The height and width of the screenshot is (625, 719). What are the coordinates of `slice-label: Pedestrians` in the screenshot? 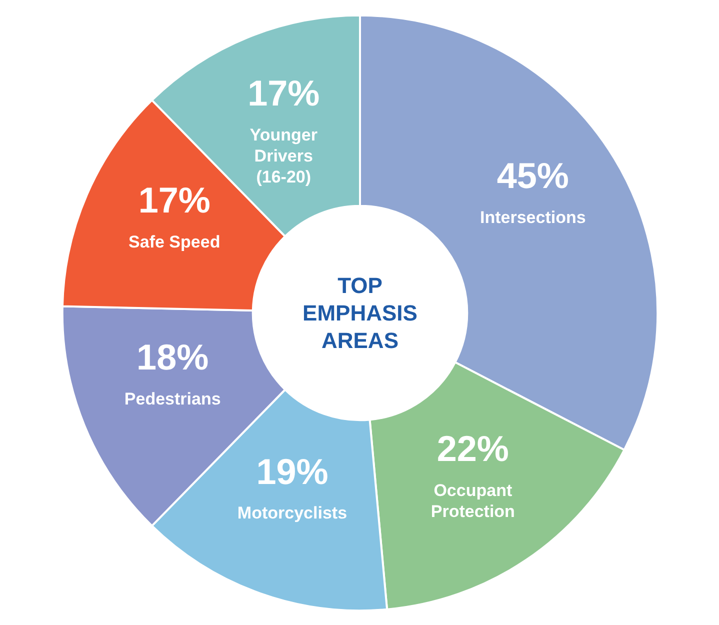 It's located at (172, 398).